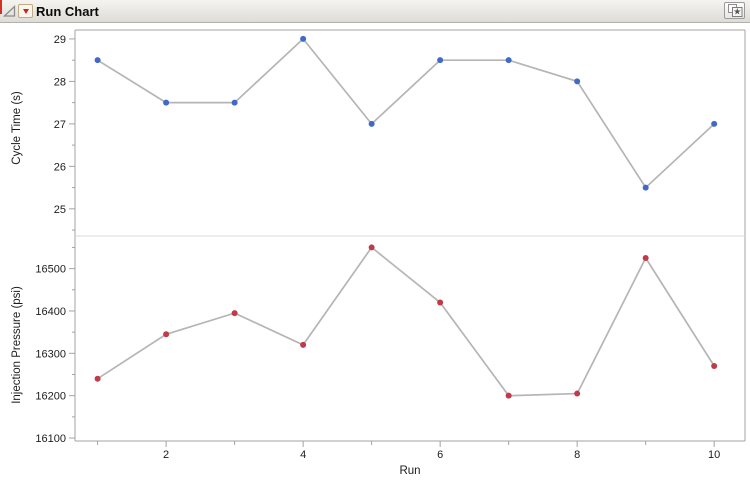 Image resolution: width=750 pixels, height=484 pixels. I want to click on y-tick-label: 27, so click(60, 125).